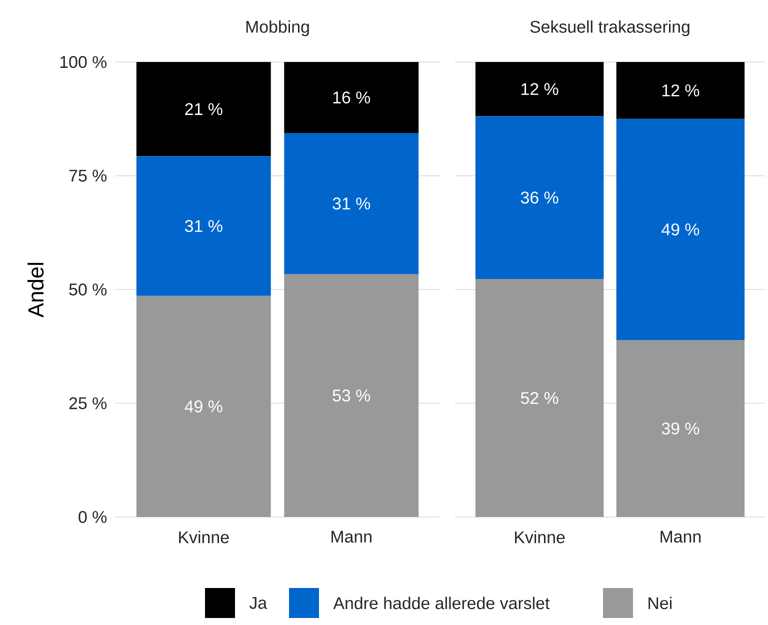 Image resolution: width=768 pixels, height=625 pixels. I want to click on chart-title: Mobbing, so click(277, 28).